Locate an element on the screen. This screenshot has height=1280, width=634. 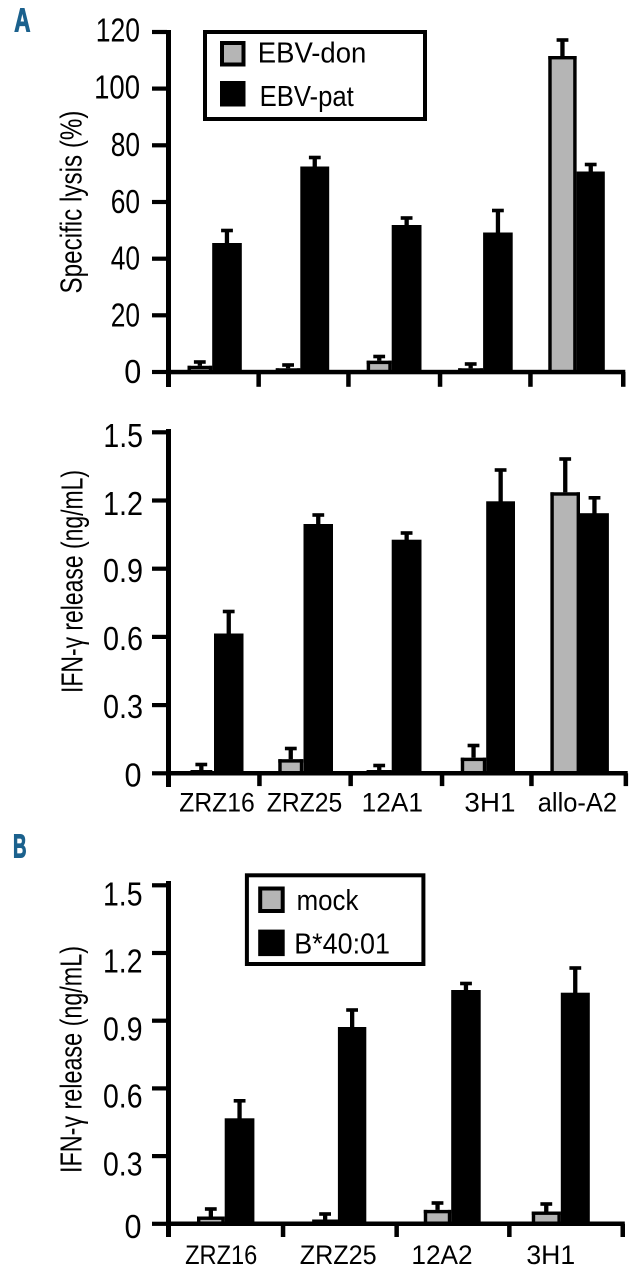
svg-text: B*40:01 is located at coordinates (342, 945).